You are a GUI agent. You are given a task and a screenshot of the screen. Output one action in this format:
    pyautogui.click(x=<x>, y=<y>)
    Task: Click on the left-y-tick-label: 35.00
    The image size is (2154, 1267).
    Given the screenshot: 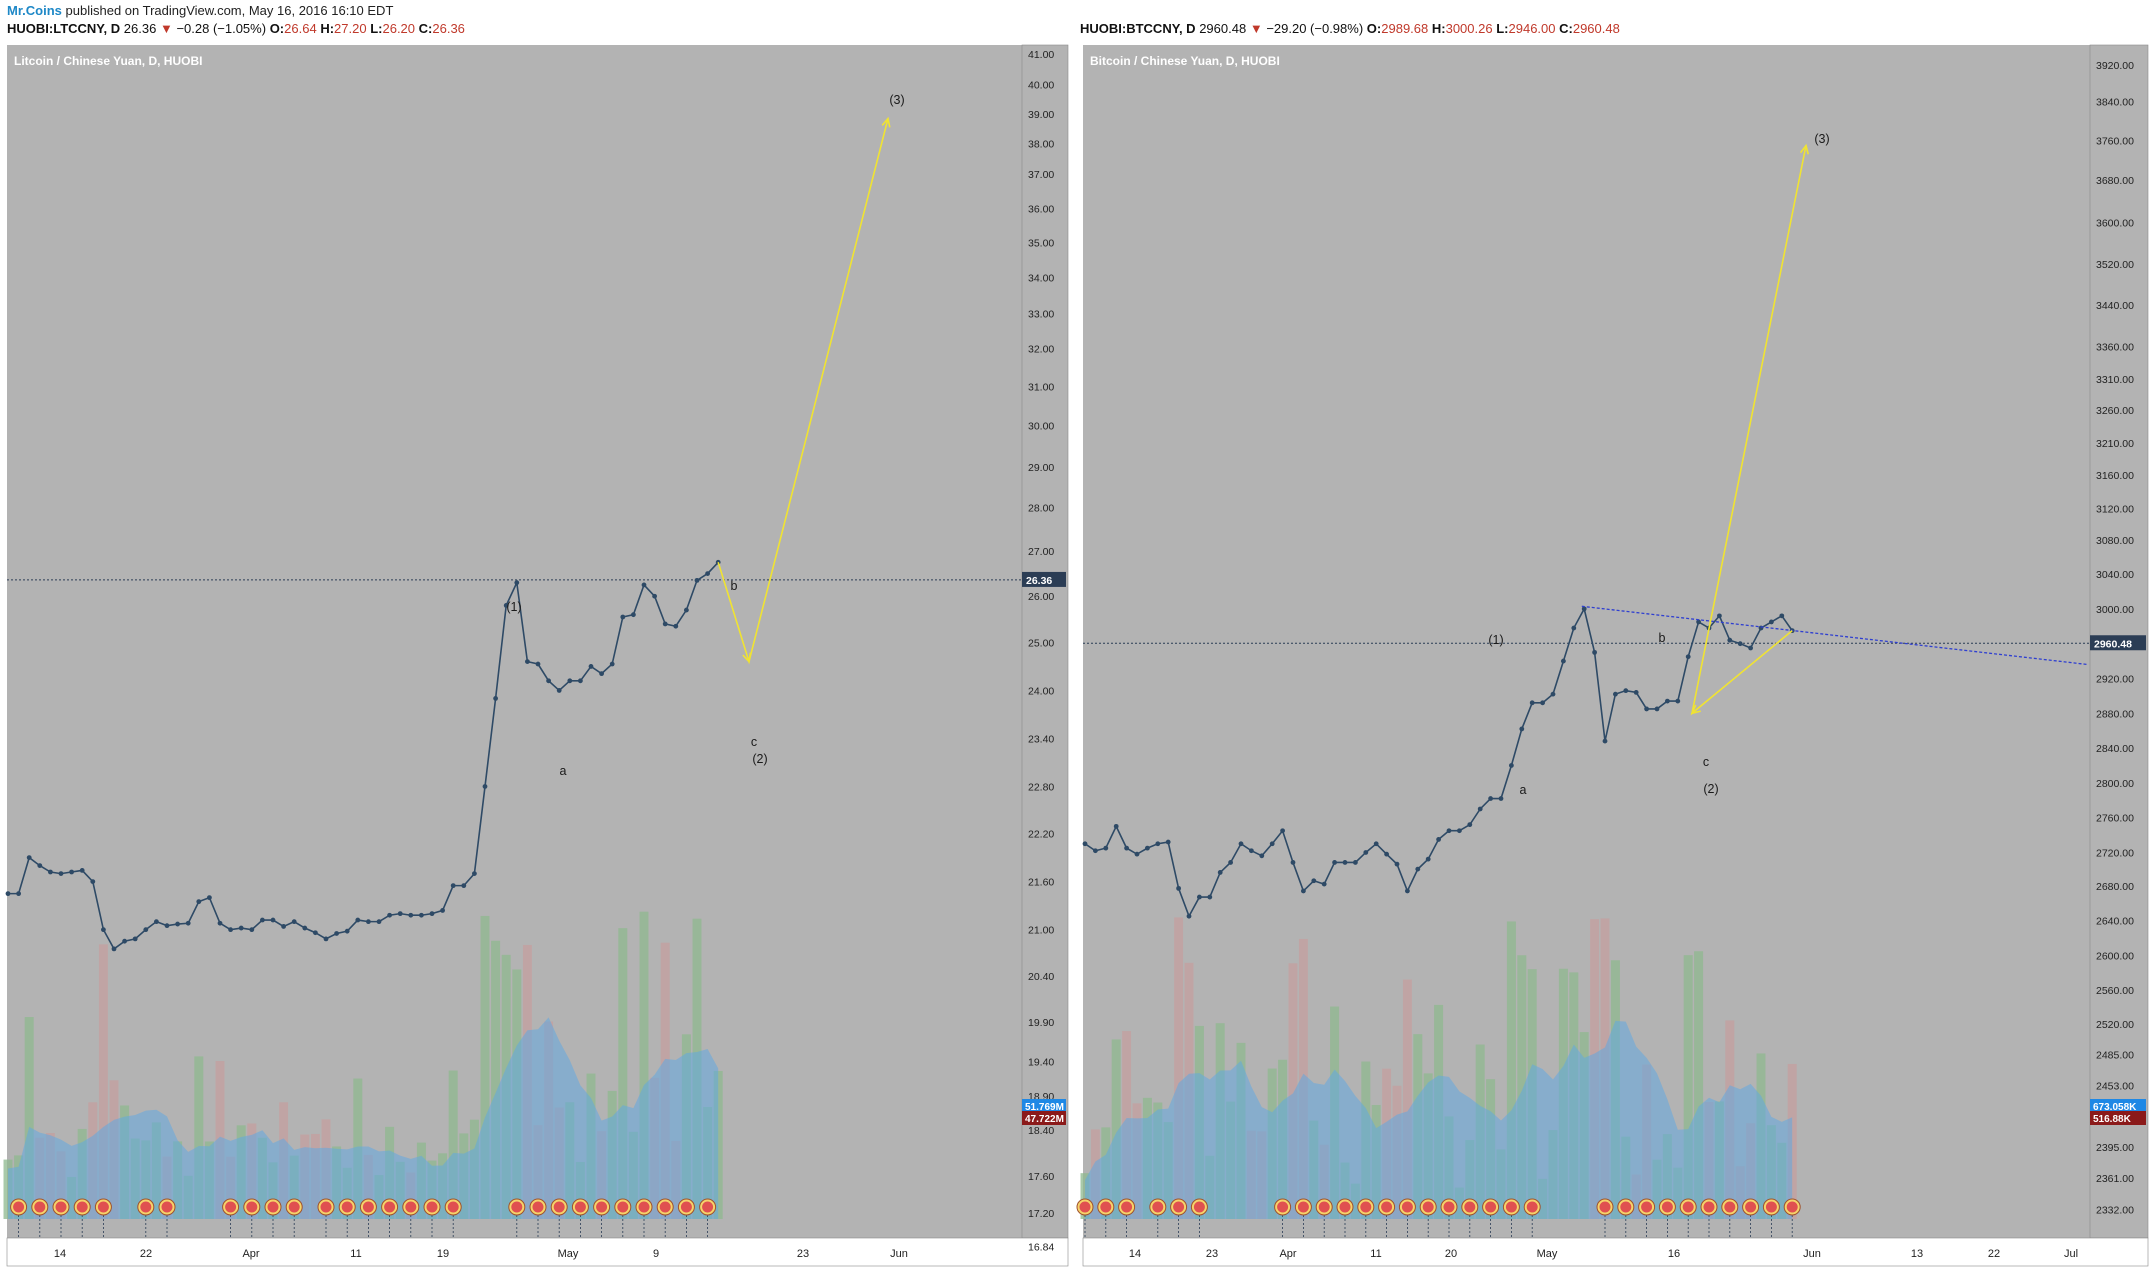 What is the action you would take?
    pyautogui.click(x=1041, y=243)
    